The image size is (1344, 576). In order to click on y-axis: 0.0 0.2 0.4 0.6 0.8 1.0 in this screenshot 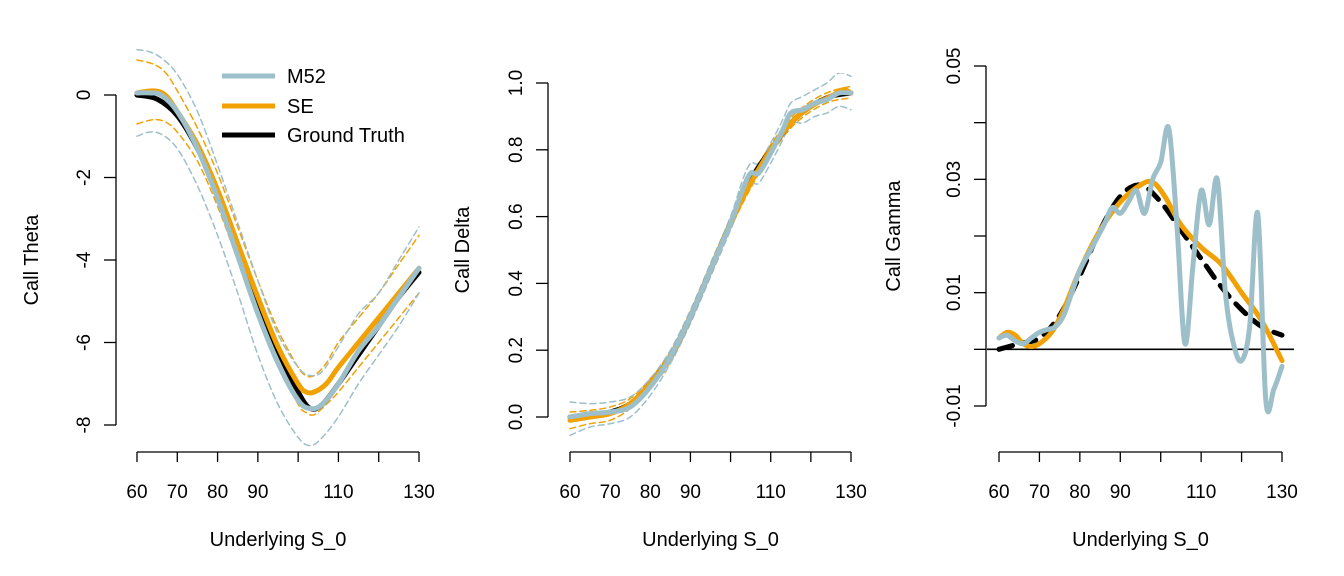, I will do `click(527, 250)`.